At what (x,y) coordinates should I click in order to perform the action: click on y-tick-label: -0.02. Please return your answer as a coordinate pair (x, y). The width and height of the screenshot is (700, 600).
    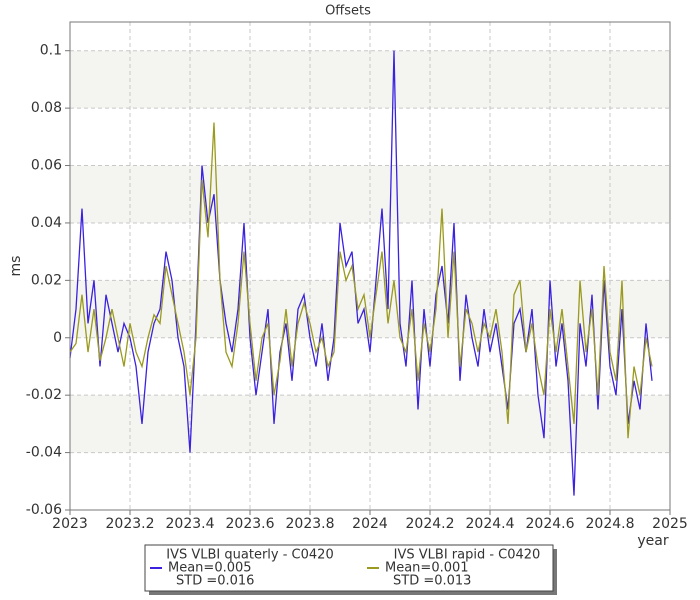
    Looking at the image, I should click on (44, 395).